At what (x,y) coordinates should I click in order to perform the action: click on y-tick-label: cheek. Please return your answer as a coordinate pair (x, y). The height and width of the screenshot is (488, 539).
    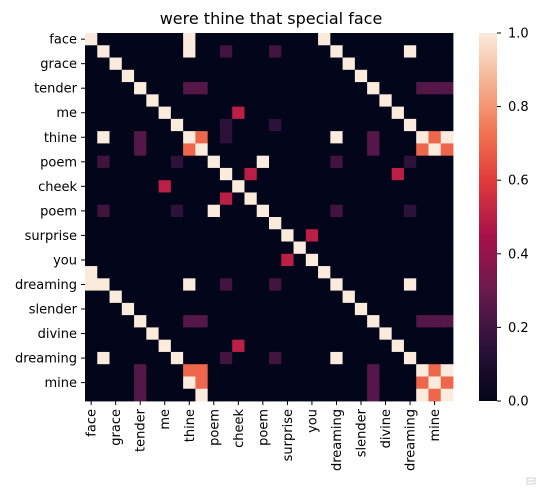
    Looking at the image, I should click on (57, 187).